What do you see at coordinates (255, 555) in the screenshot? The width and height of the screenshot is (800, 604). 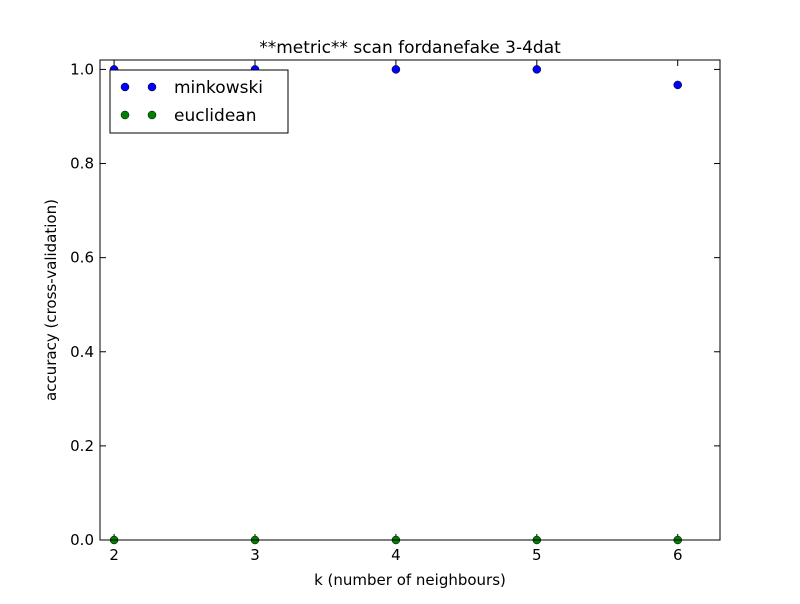 I see `x-tick-label: 3` at bounding box center [255, 555].